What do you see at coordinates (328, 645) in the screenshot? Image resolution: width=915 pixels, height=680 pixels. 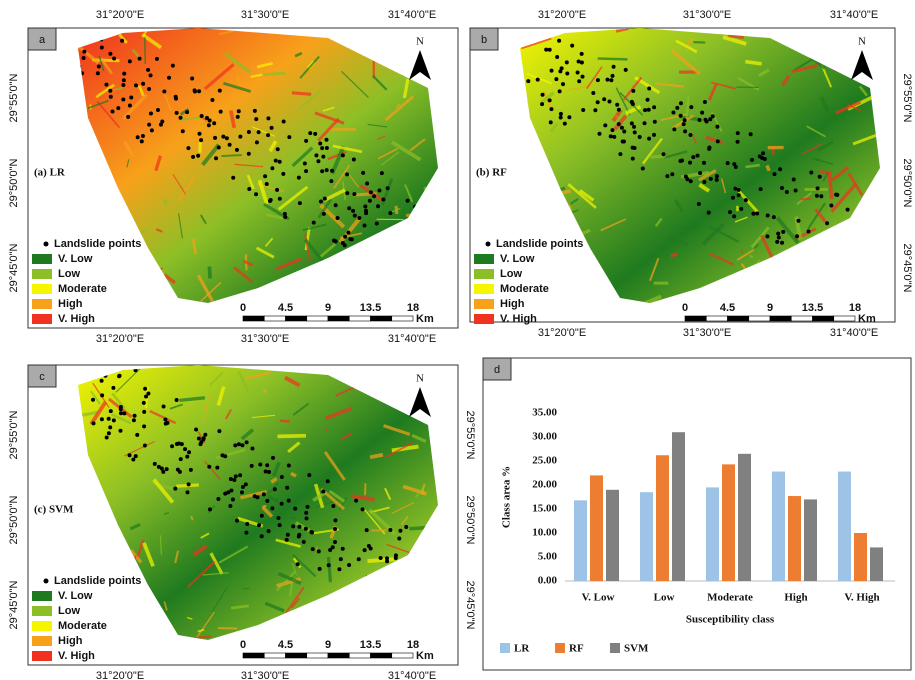 I see `scale-label: 9` at bounding box center [328, 645].